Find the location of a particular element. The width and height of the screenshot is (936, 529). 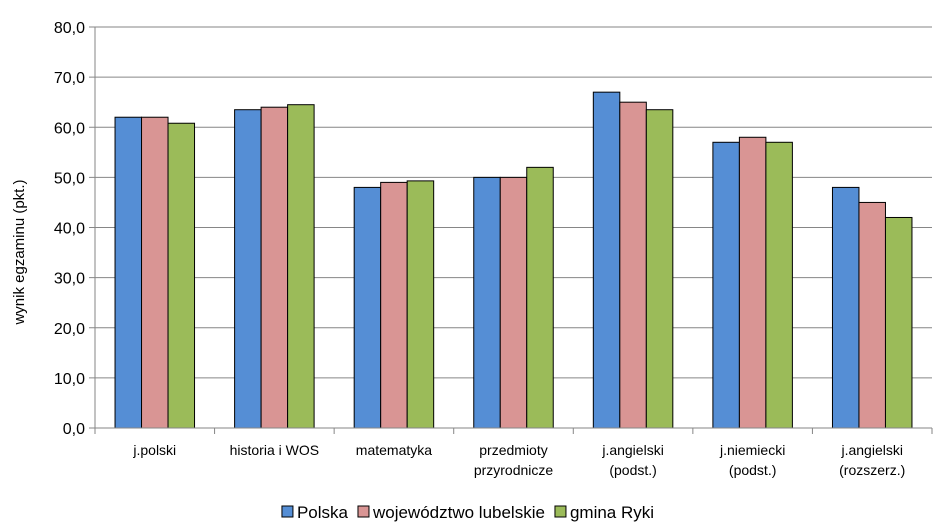

legend: Polska województwo lubelskie gmina Ryki is located at coordinates (467, 512).